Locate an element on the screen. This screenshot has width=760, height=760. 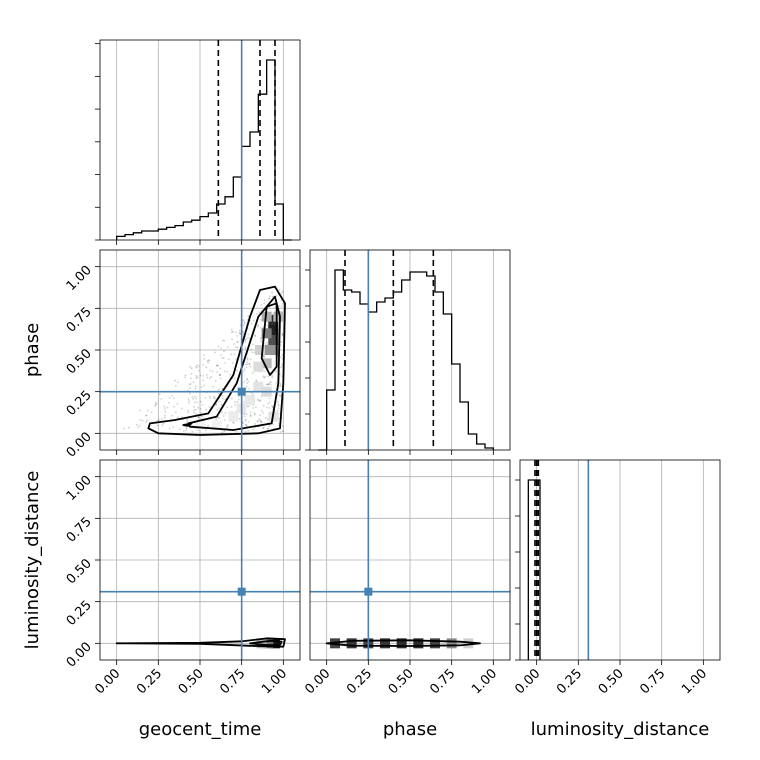
marks-geocent_time-hist is located at coordinates (204, 140).